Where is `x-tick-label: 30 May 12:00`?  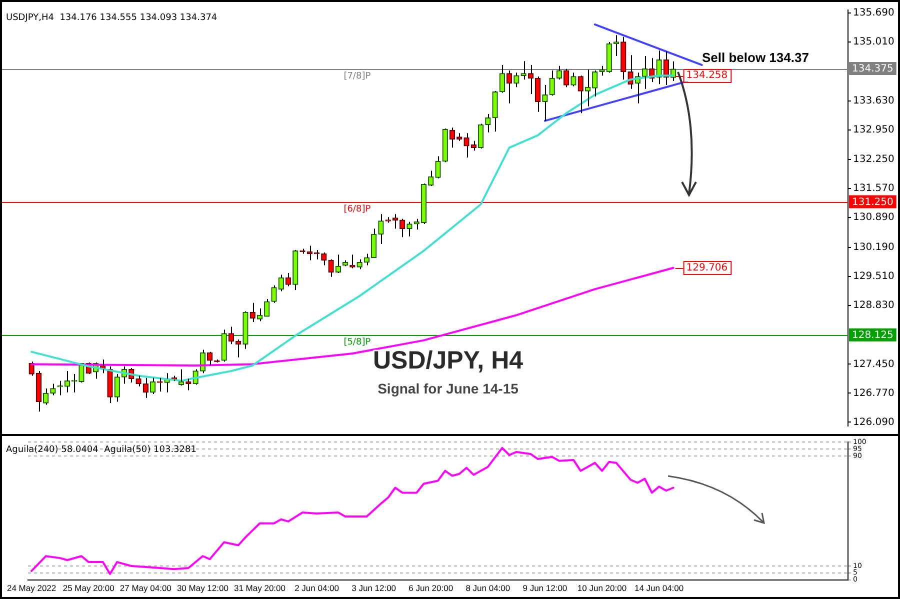 x-tick-label: 30 May 12:00 is located at coordinates (202, 588).